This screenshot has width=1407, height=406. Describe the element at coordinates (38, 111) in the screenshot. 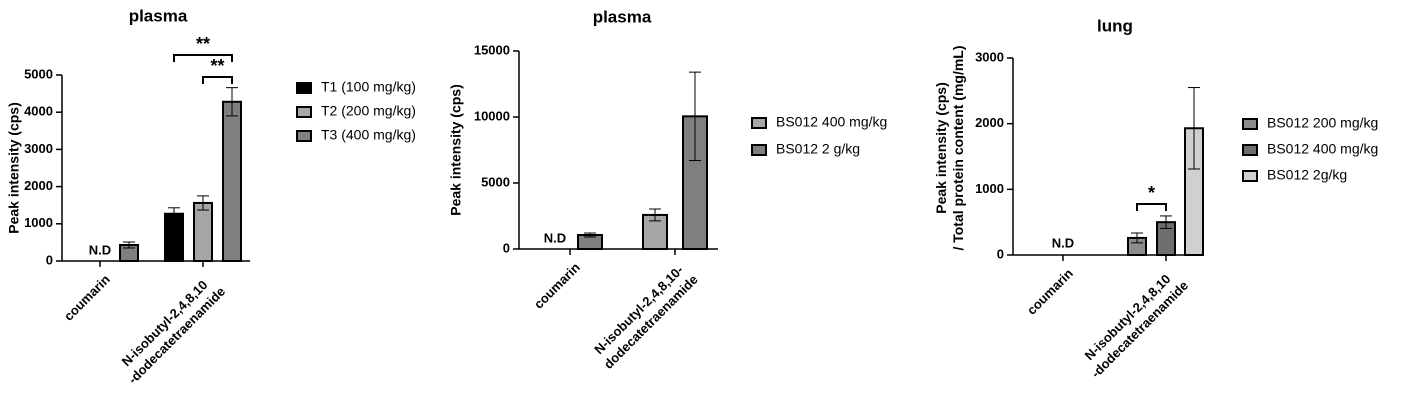

I see `y-tick-label: 4000` at that location.